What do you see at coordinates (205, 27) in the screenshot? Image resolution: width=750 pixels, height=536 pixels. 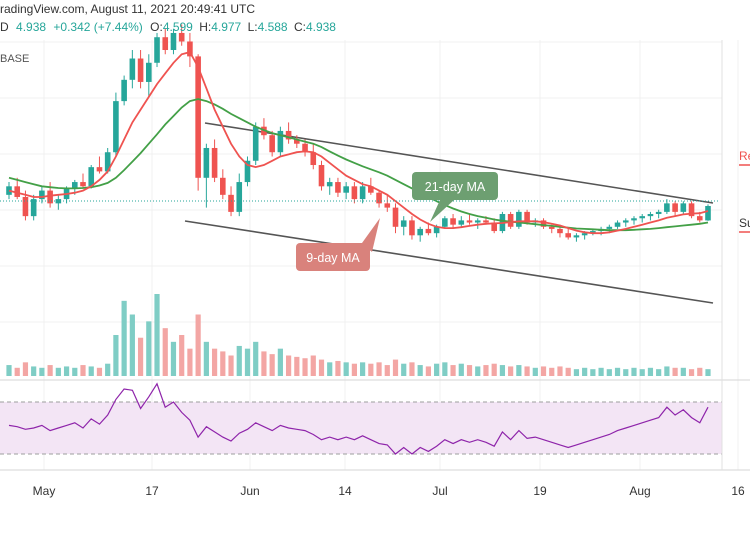 I see `header-h-label: H:` at bounding box center [205, 27].